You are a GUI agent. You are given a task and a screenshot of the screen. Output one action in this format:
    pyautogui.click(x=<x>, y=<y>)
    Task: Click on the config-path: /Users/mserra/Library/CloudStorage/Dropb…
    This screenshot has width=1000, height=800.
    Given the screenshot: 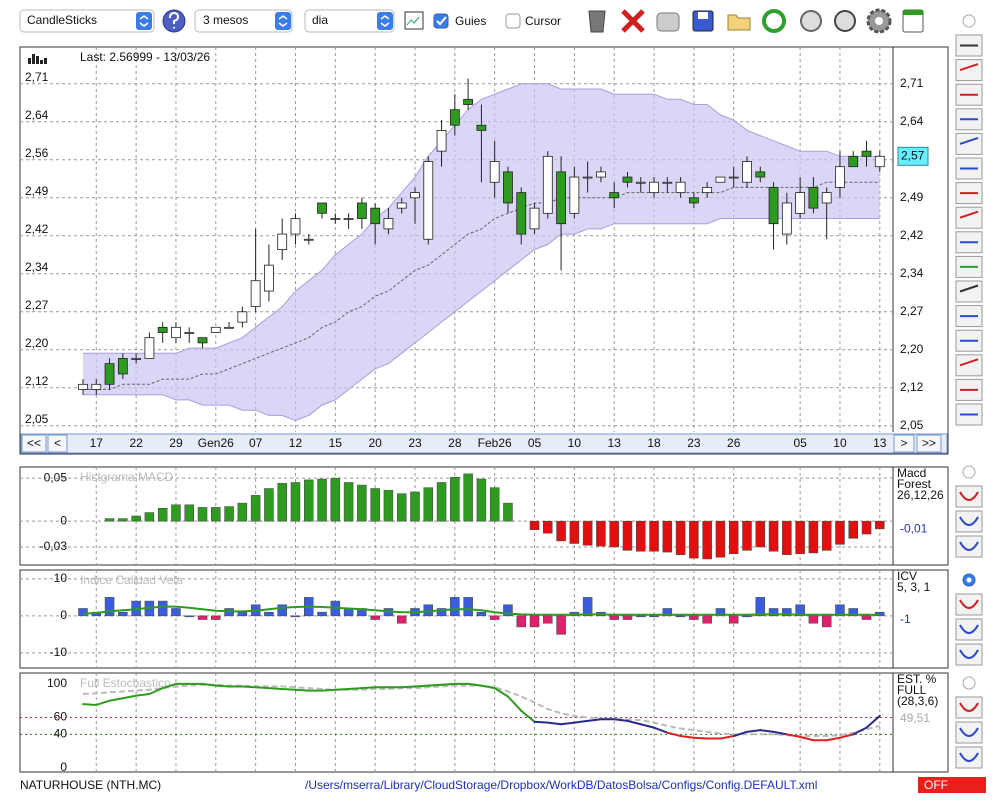 What is the action you would take?
    pyautogui.click(x=561, y=785)
    